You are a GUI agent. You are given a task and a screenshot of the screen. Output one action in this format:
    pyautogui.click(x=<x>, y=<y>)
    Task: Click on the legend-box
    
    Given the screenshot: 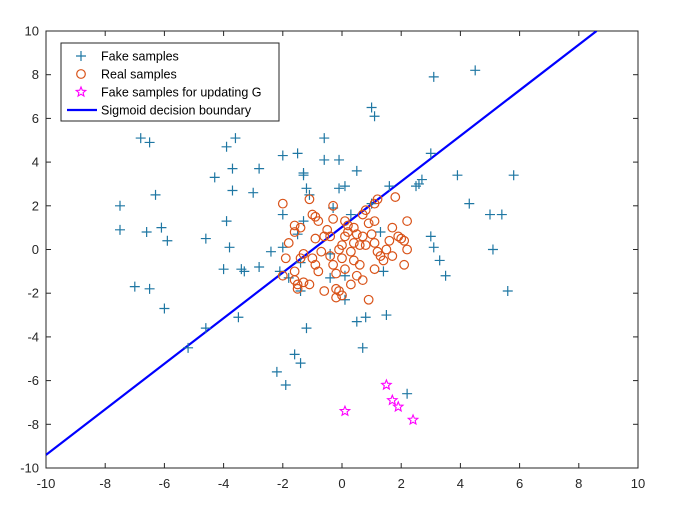 What is the action you would take?
    pyautogui.click(x=170, y=82)
    